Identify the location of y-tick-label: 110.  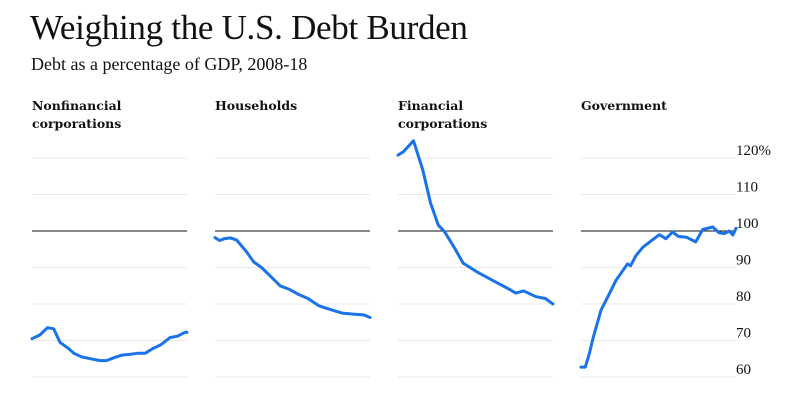
(747, 188).